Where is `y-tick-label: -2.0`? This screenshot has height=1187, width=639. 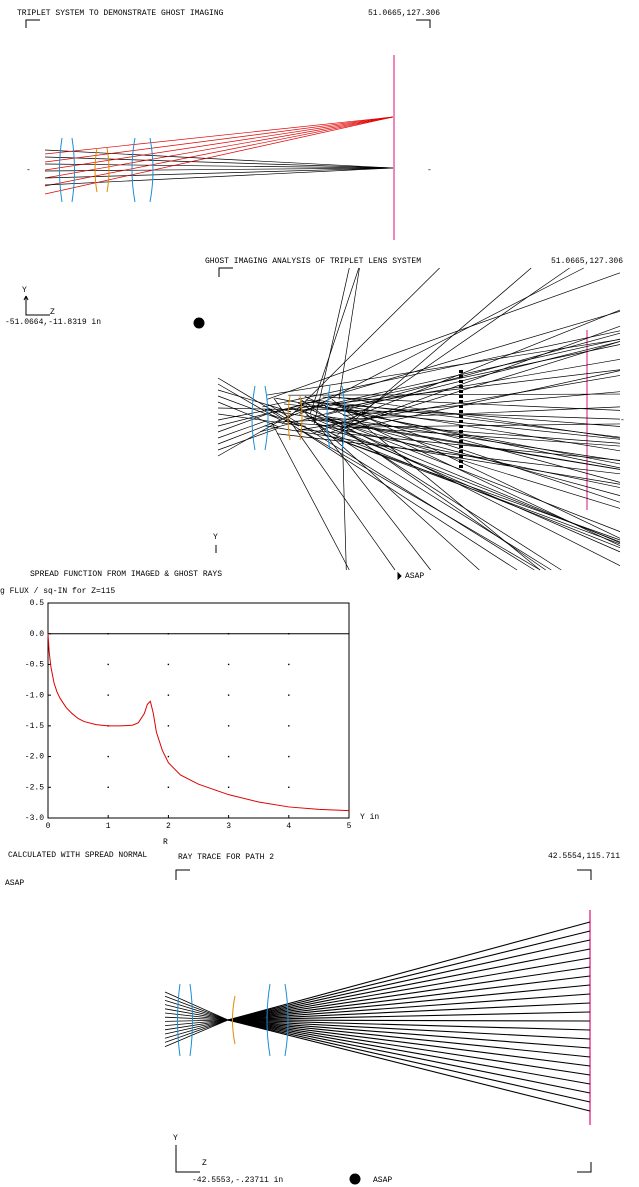
y-tick-label: -2.0 is located at coordinates (34, 757).